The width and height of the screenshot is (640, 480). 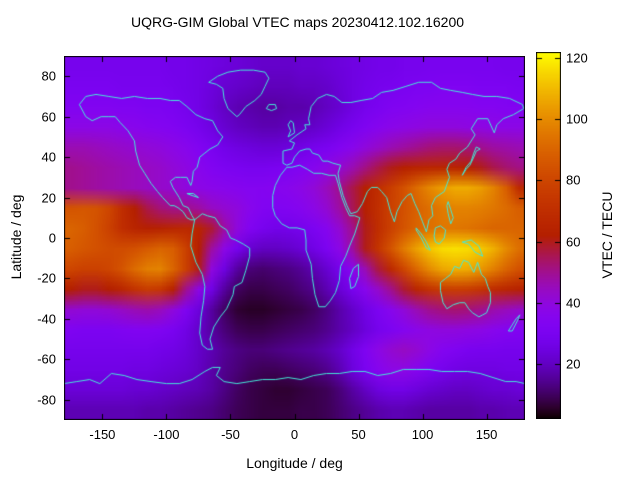 I want to click on x-axis-title: Longitude / deg, so click(x=294, y=463).